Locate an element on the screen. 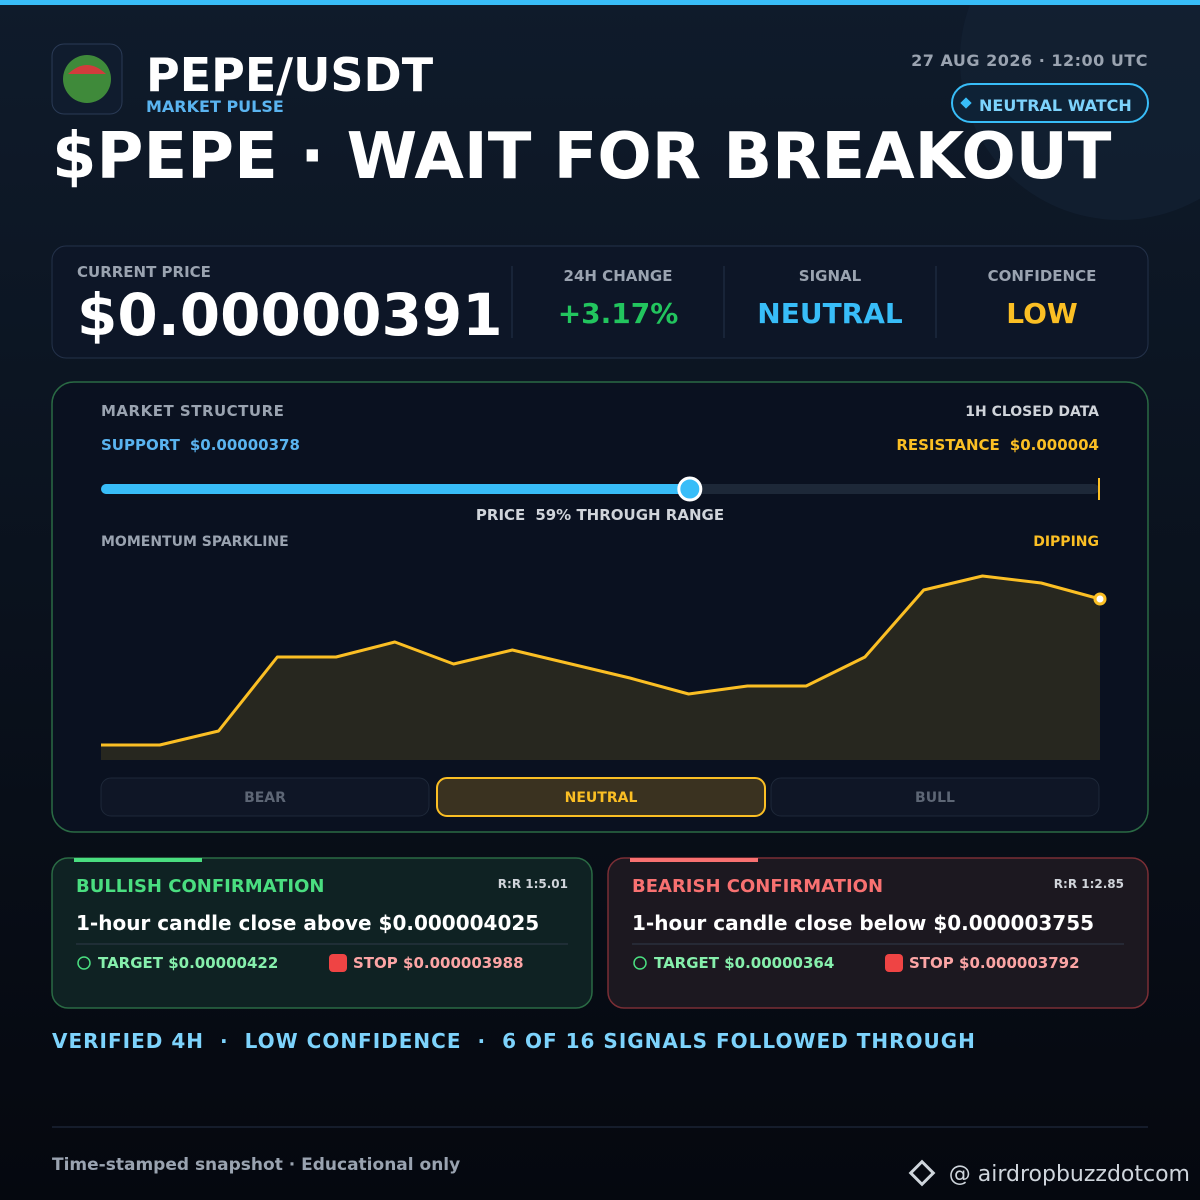  range-caption: PRICE 59% THROUGH RANGE is located at coordinates (600, 515).